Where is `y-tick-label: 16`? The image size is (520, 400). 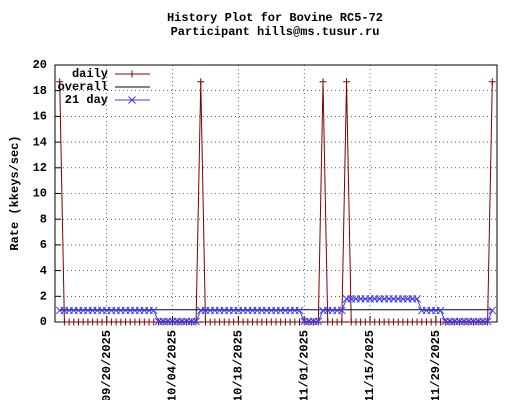 y-tick-label: 16 is located at coordinates (40, 117).